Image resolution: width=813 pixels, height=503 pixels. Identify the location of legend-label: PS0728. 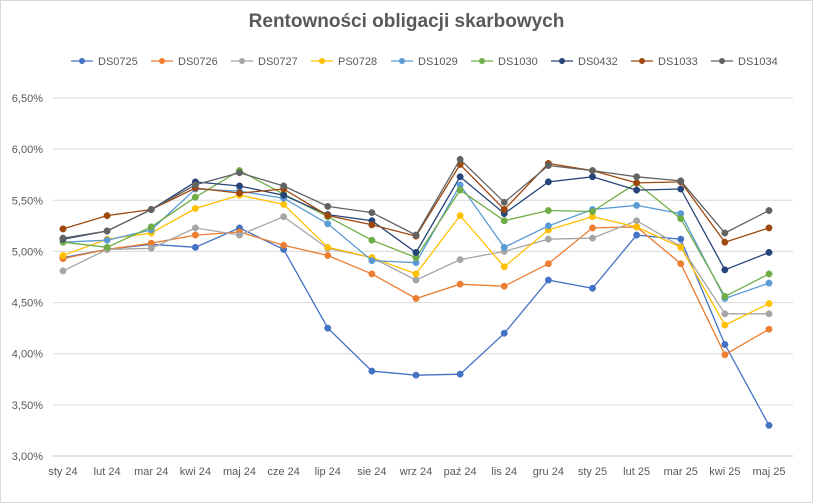
(357, 62).